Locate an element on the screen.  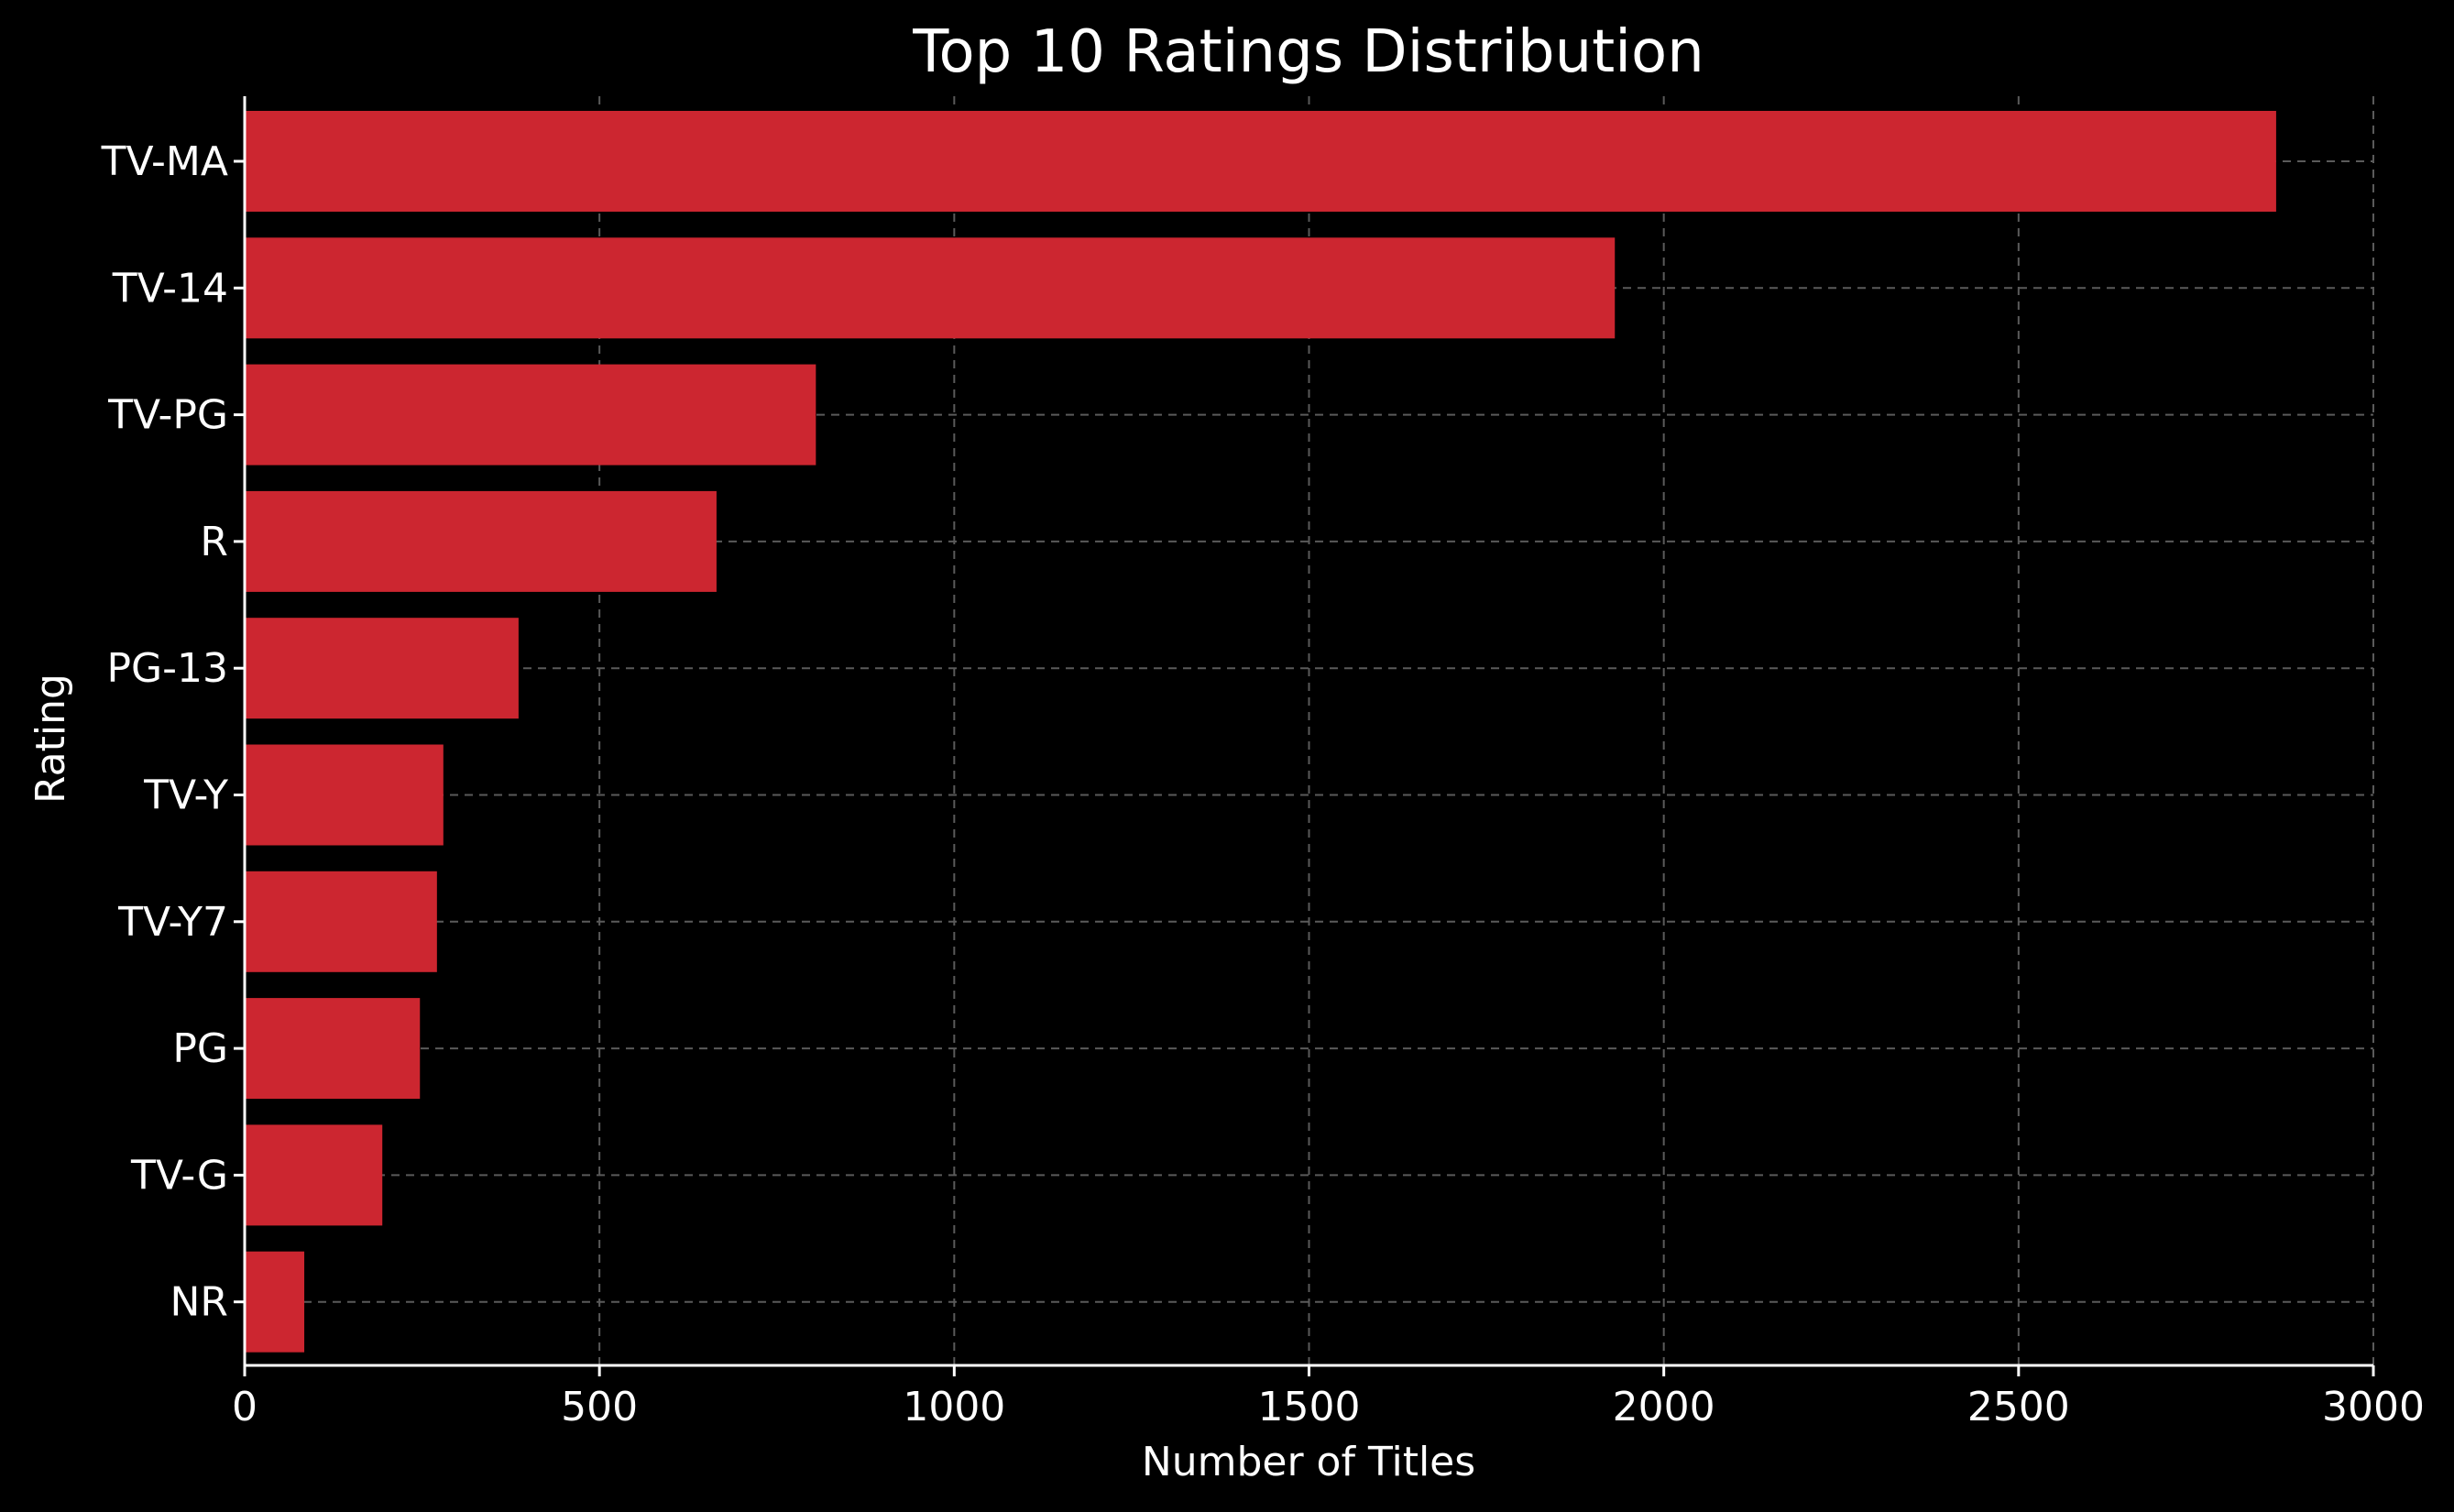
bar-tv-y is located at coordinates (344, 795).